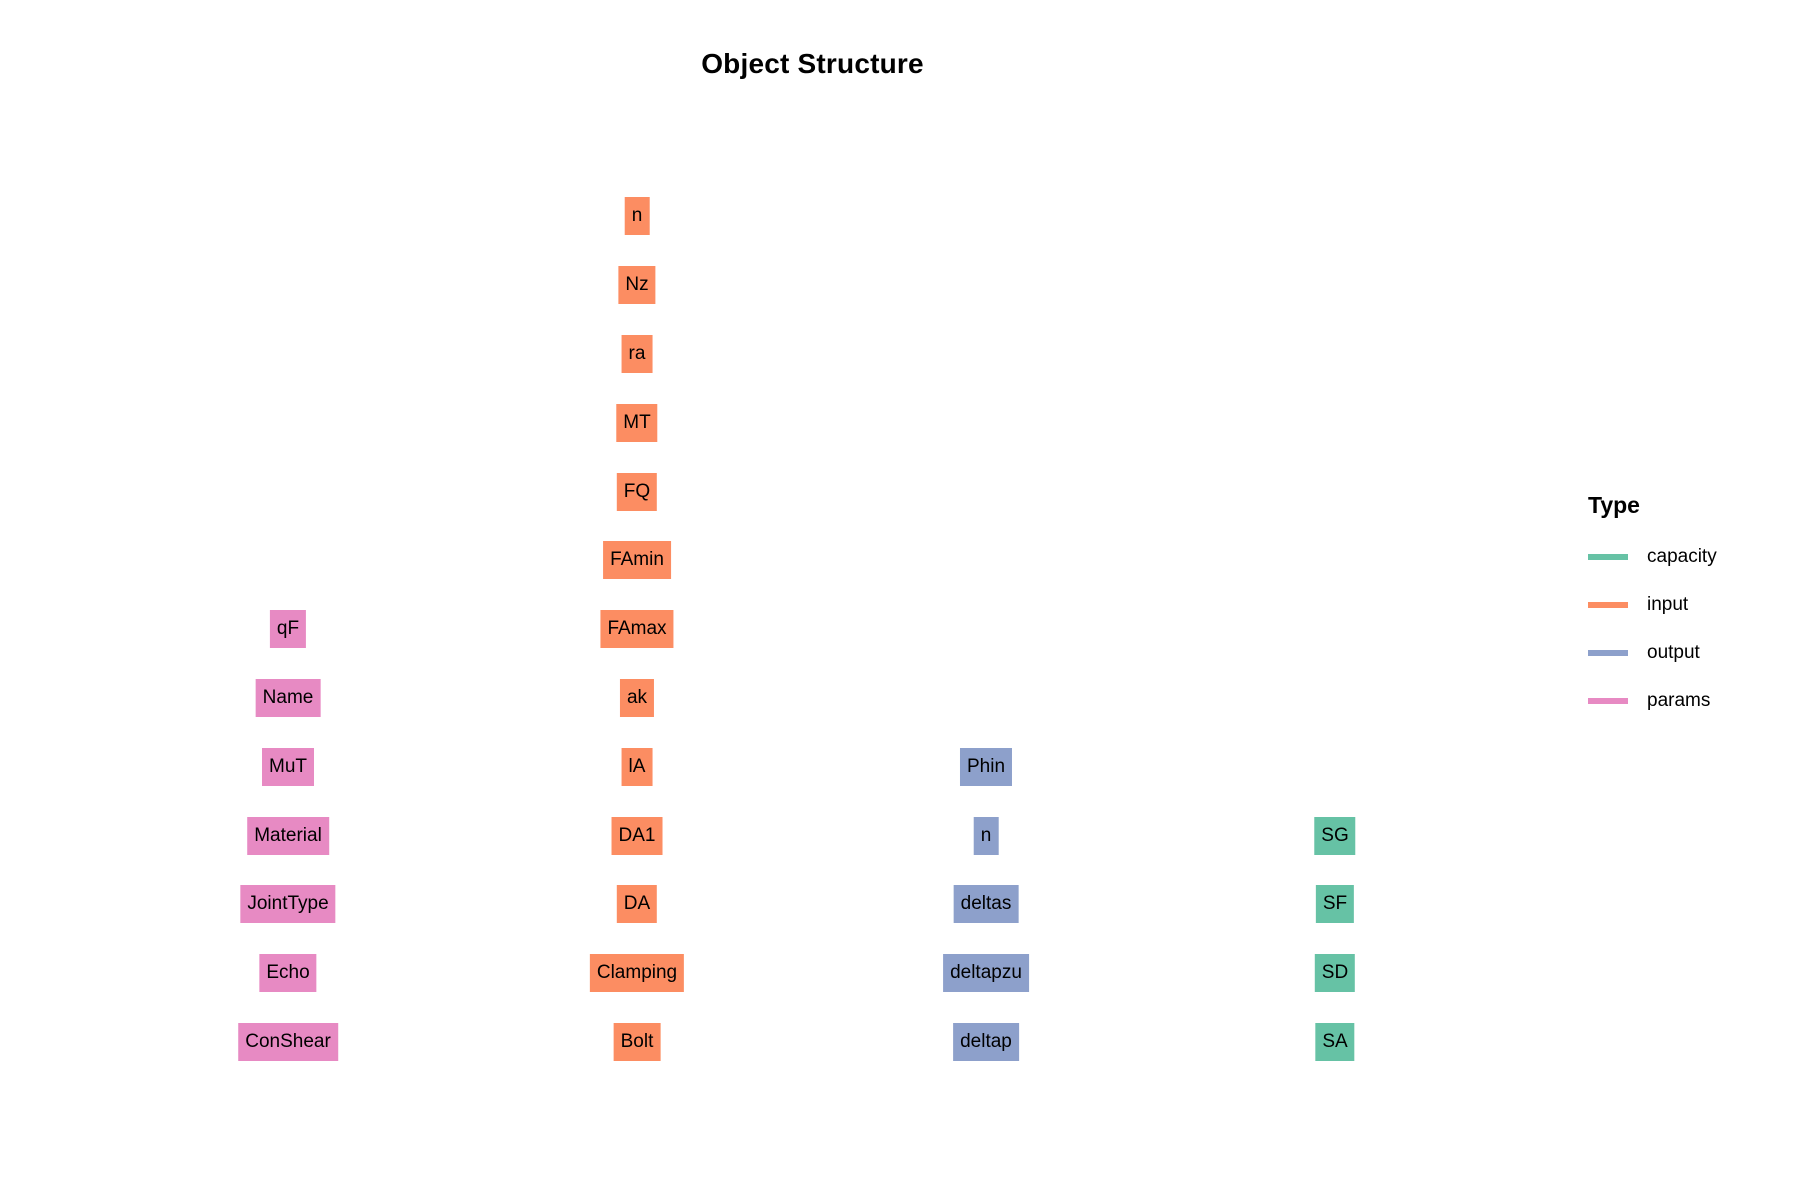 Image resolution: width=1800 pixels, height=1200 pixels. What do you see at coordinates (637, 629) in the screenshot?
I see `node-input-FAmax: FAmax` at bounding box center [637, 629].